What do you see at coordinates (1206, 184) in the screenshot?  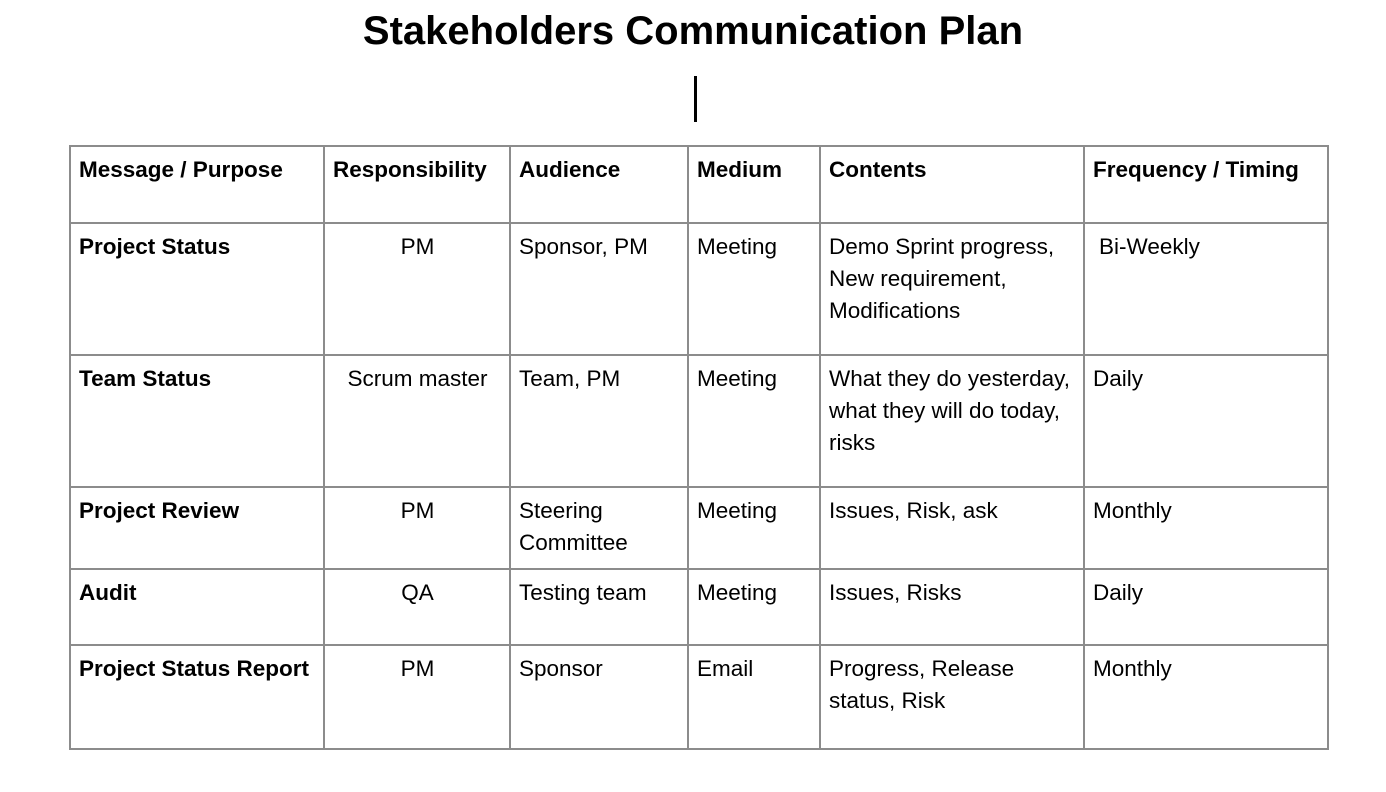 I see `header-frequency-timing: Frequency / Timing` at bounding box center [1206, 184].